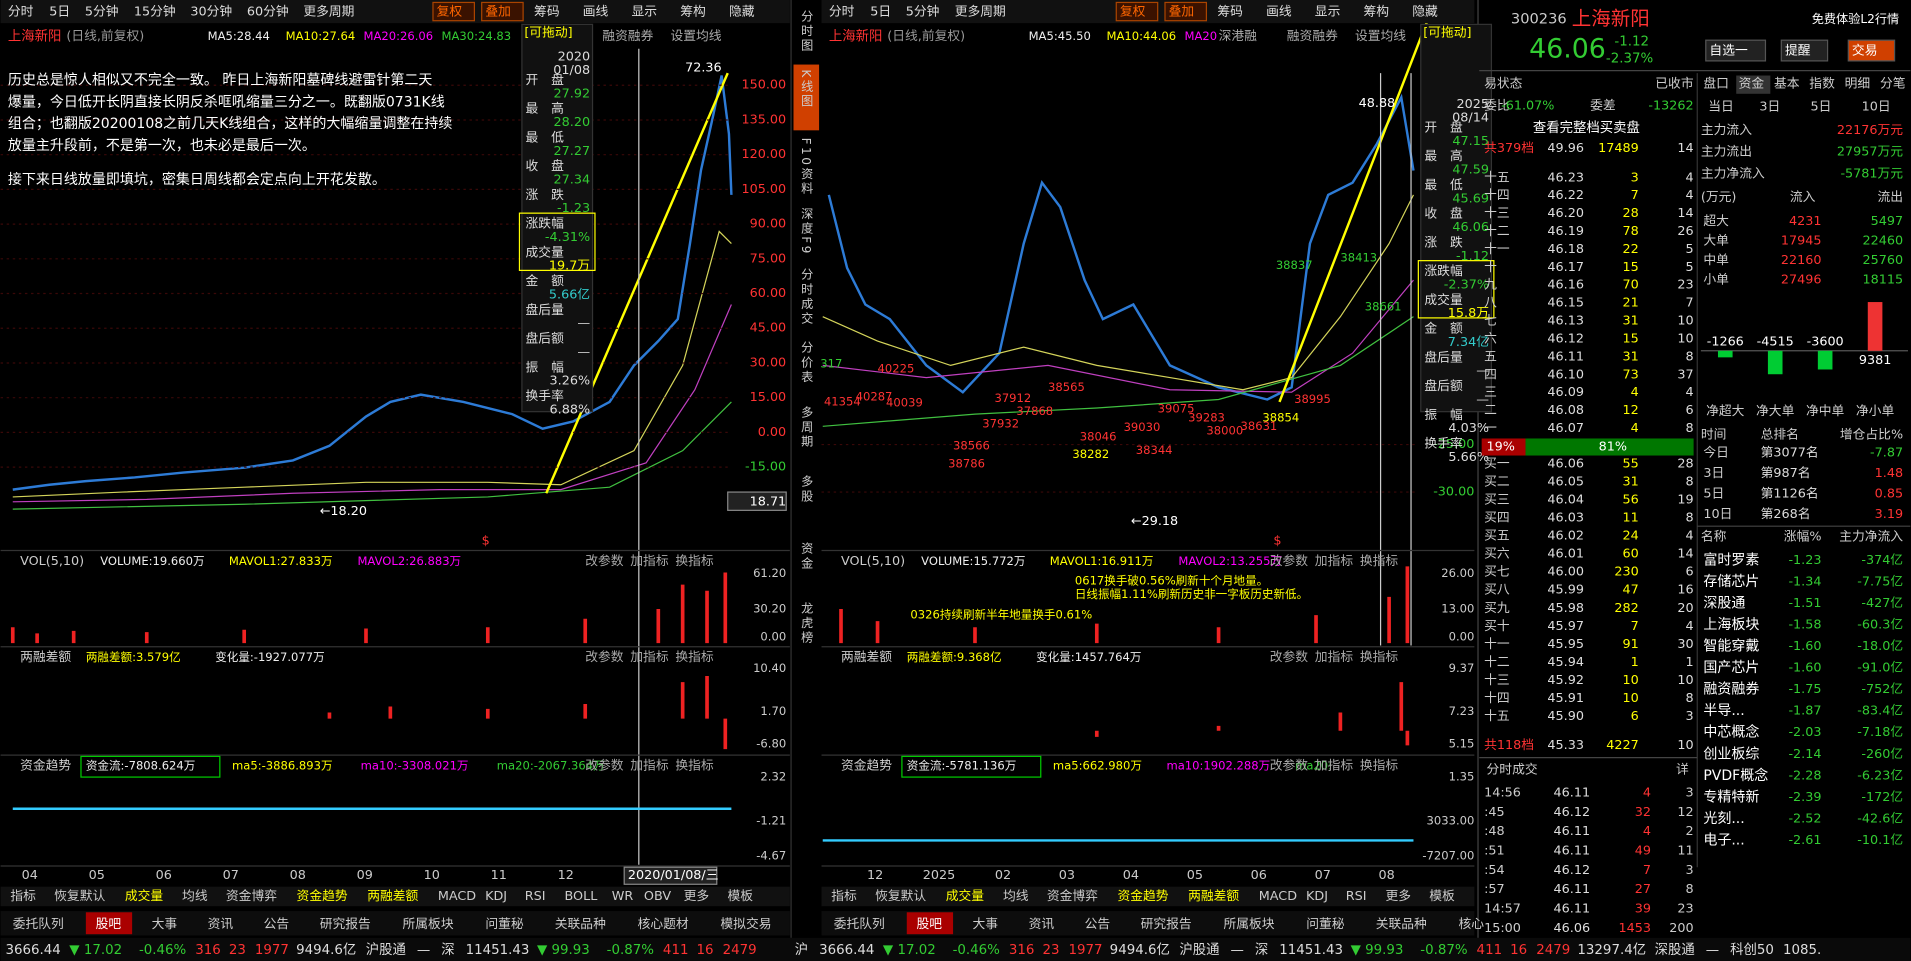 The height and width of the screenshot is (961, 1911). What do you see at coordinates (1731, 690) in the screenshot?
I see `sector-name: 融资融券` at bounding box center [1731, 690].